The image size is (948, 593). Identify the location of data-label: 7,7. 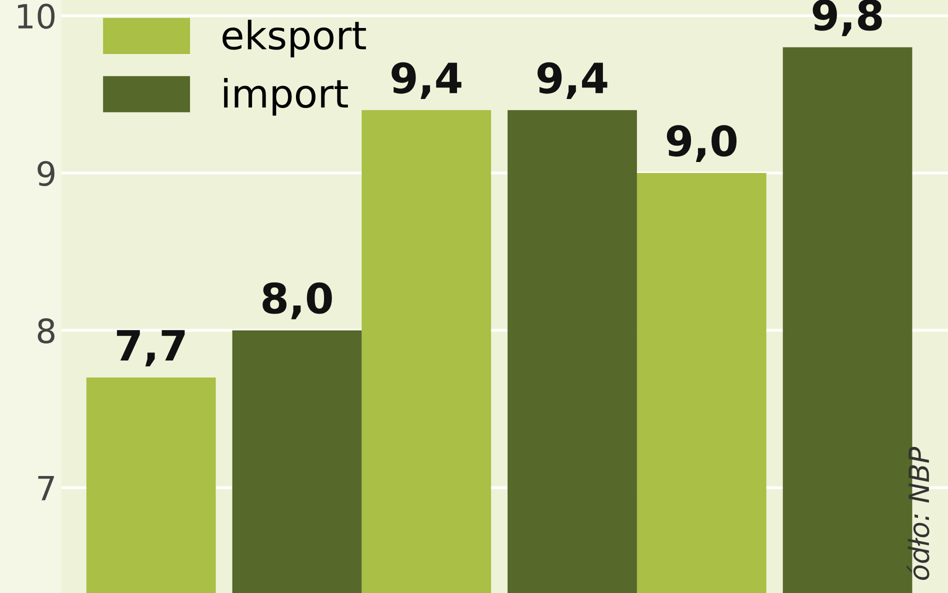
(150, 348).